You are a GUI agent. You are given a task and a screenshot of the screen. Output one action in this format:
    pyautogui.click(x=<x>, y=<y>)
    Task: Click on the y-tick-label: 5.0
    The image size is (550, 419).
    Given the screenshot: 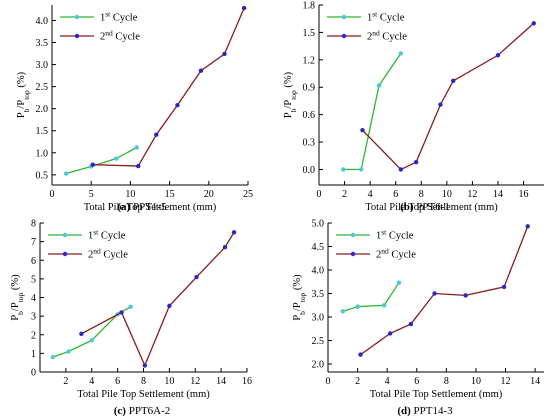 What is the action you would take?
    pyautogui.click(x=318, y=224)
    